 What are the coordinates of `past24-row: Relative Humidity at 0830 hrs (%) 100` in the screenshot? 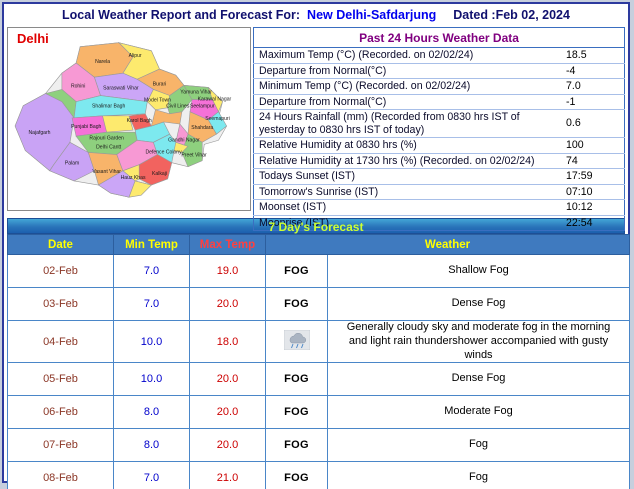 It's located at (439, 145).